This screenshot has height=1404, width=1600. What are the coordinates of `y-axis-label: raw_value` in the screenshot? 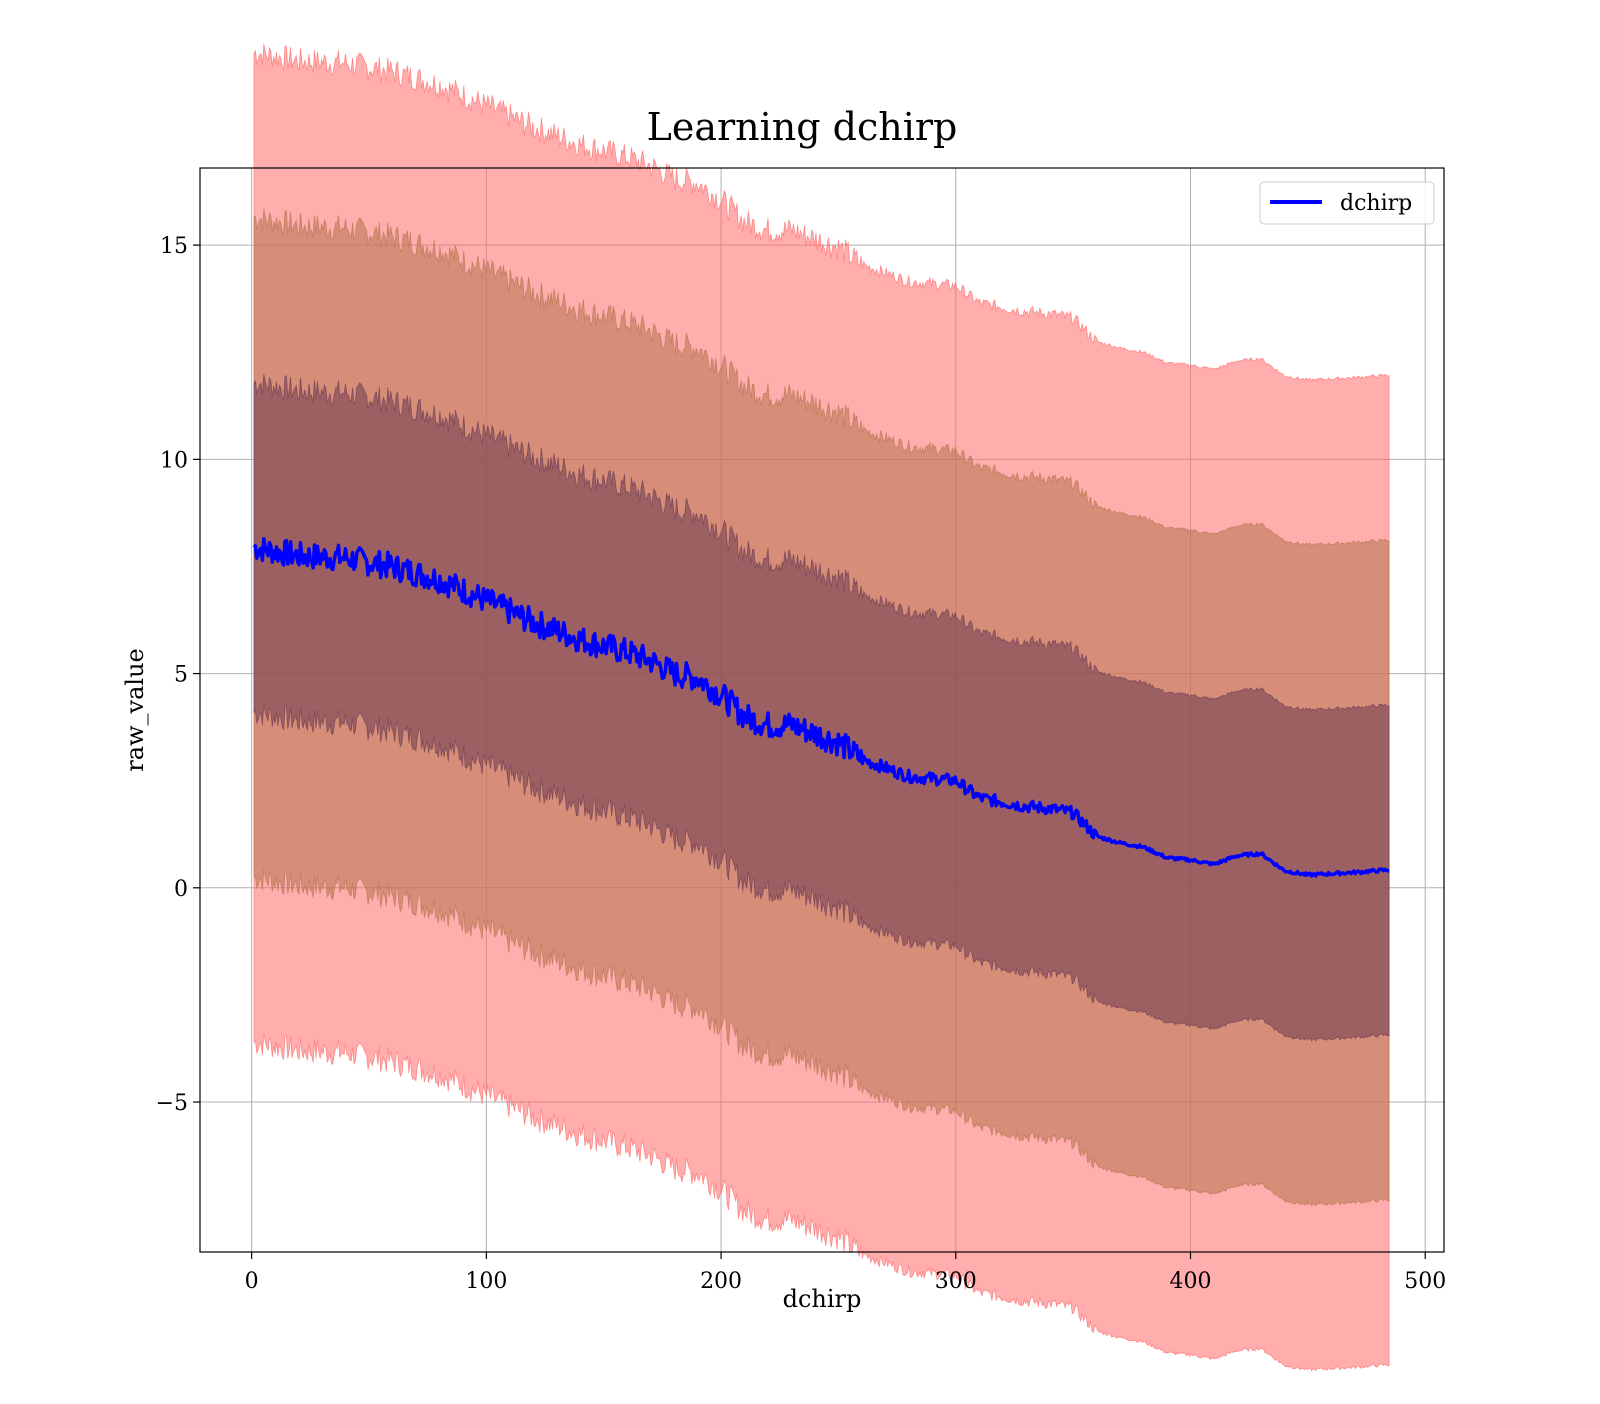 It's located at (135, 710).